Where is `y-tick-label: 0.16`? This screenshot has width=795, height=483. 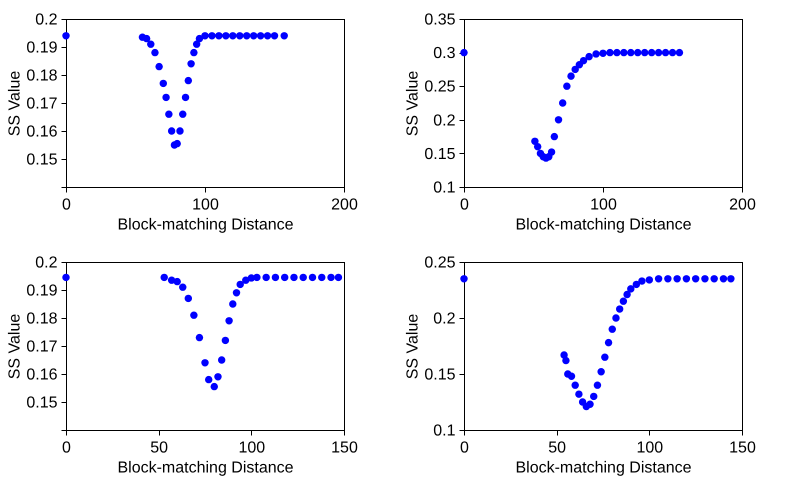
y-tick-label: 0.16 is located at coordinates (42, 132).